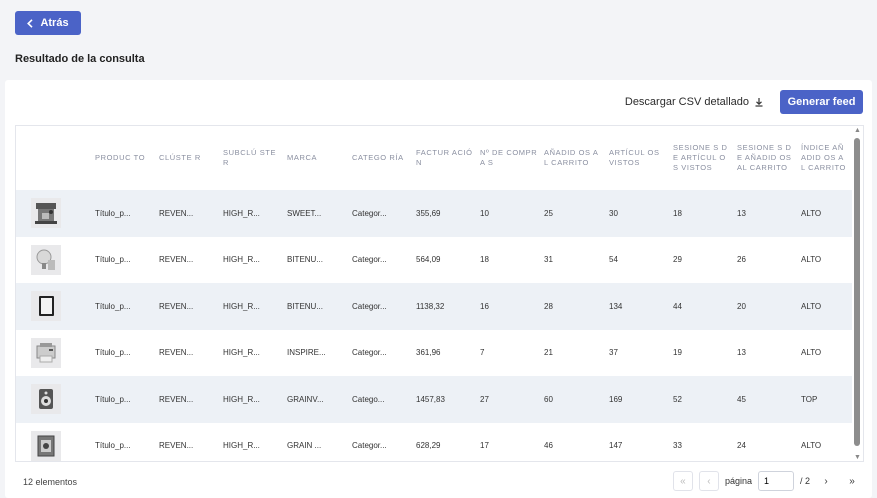  Describe the element at coordinates (769, 306) in the screenshot. I see `table-cell: 20` at that location.